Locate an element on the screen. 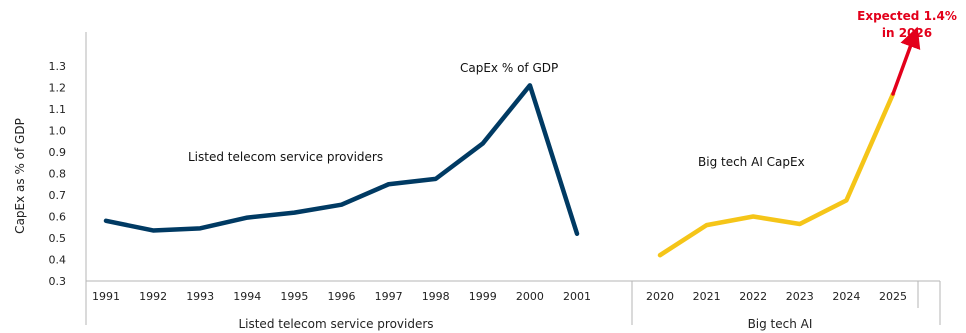 Image resolution: width=966 pixels, height=333 pixels. x-tick-label: 2024 is located at coordinates (846, 296).